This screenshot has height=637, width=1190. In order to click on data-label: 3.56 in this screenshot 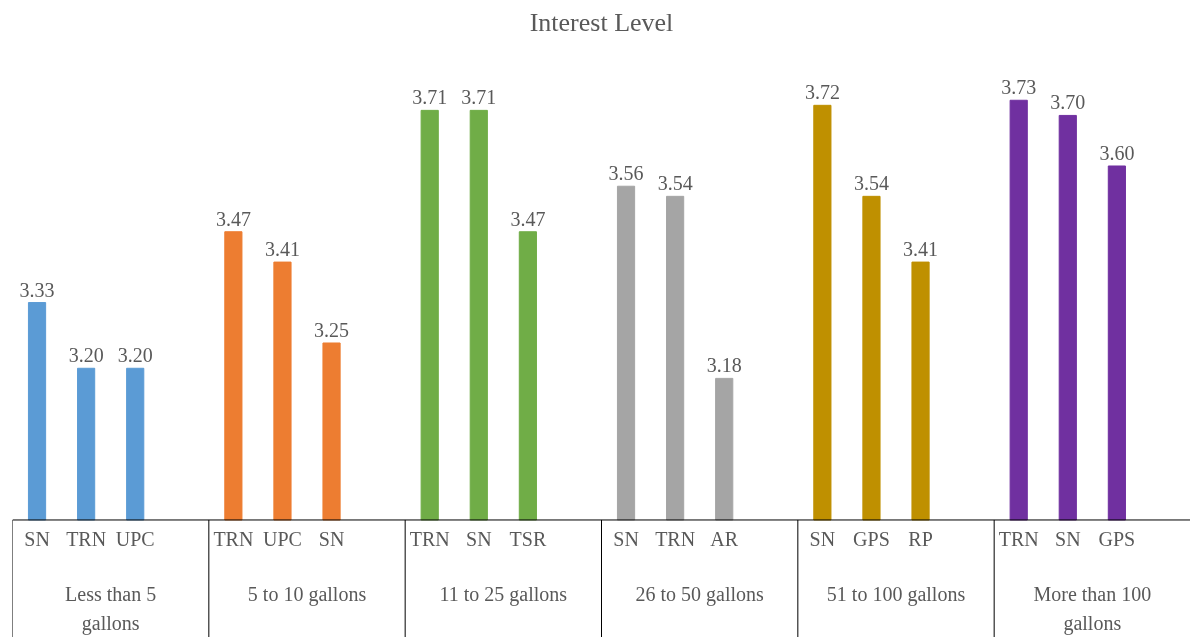, I will do `click(626, 173)`.